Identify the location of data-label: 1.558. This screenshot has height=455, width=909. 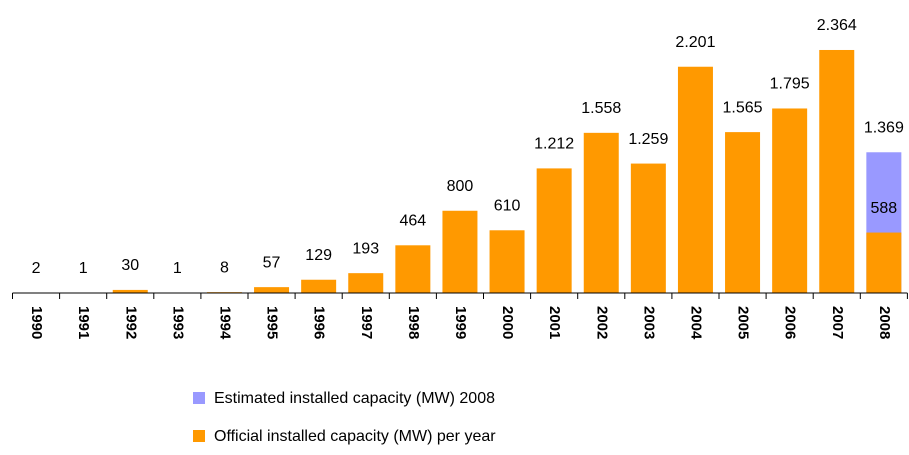
(601, 108).